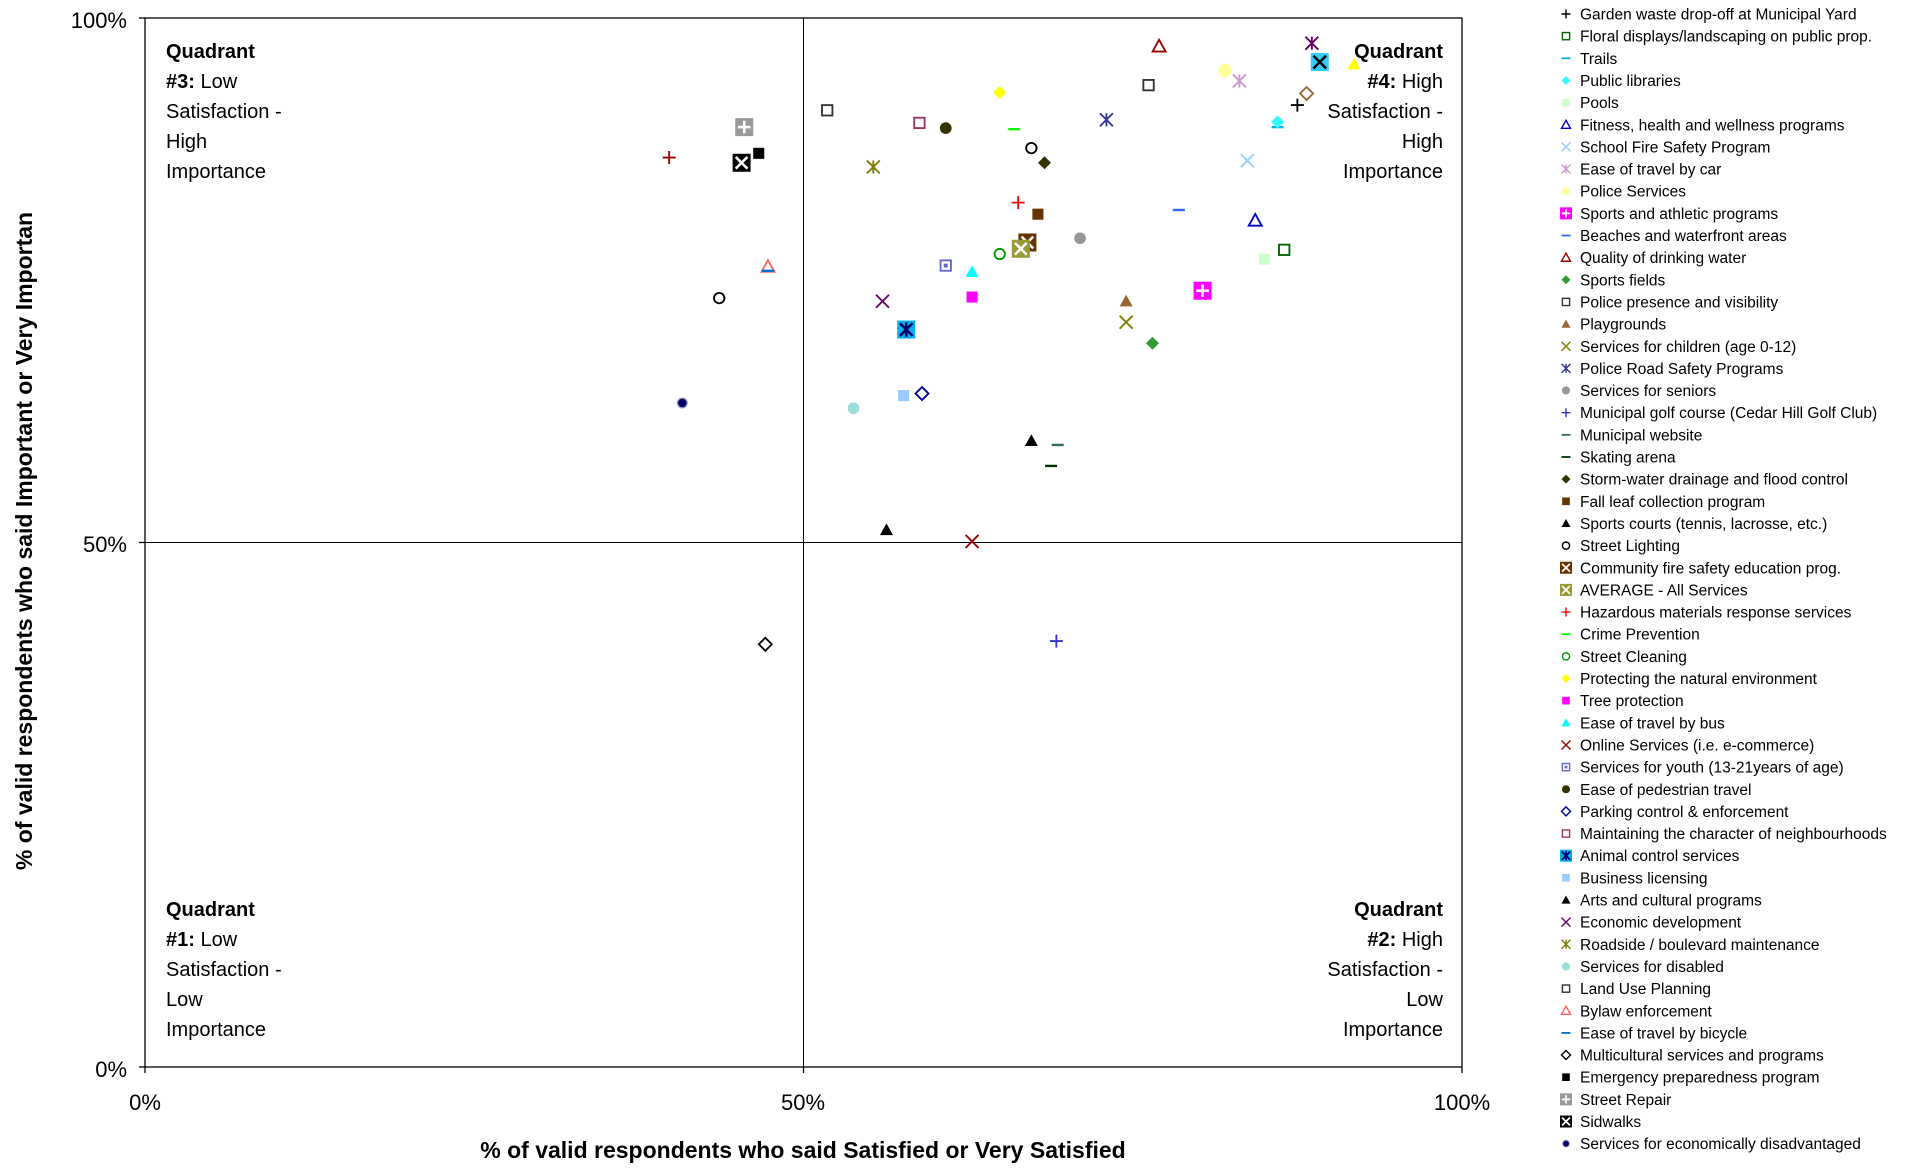  What do you see at coordinates (1080, 238) in the screenshot?
I see `point-services-for-seniors` at bounding box center [1080, 238].